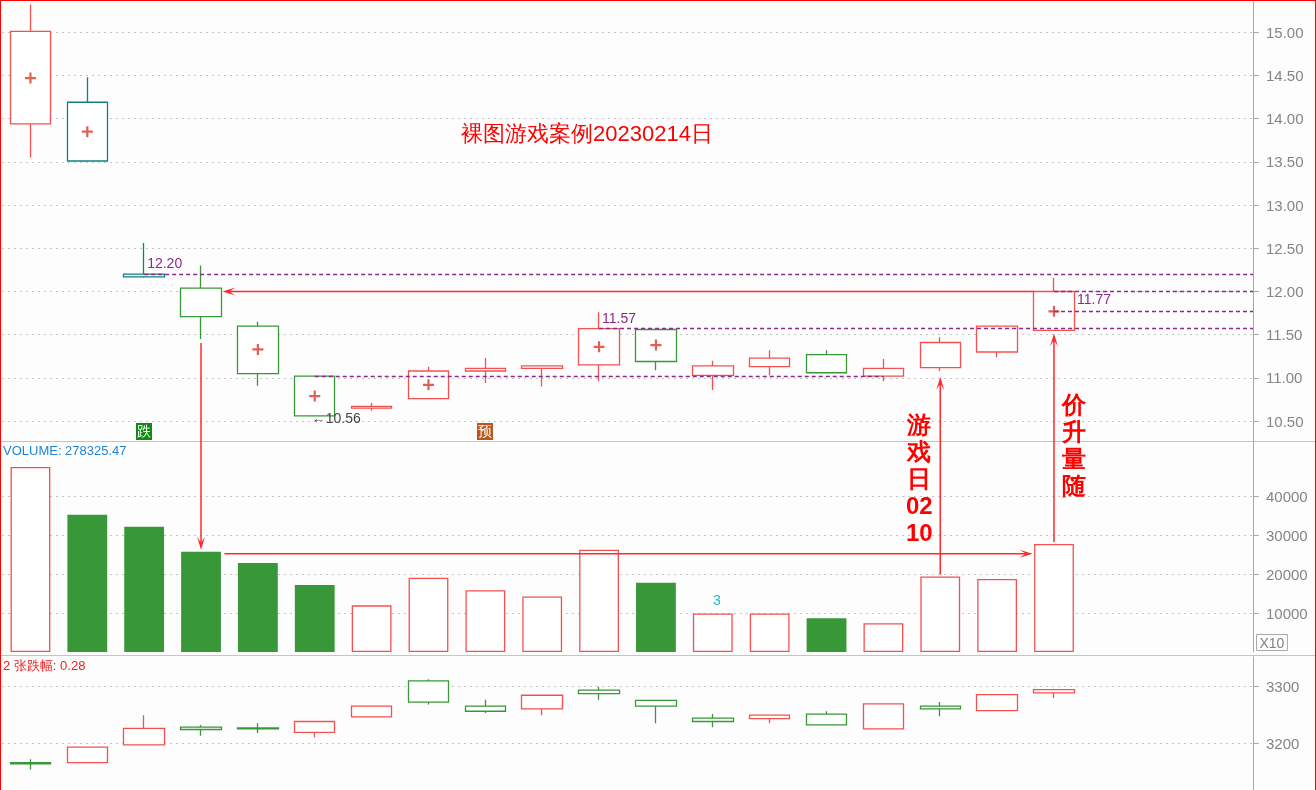  What do you see at coordinates (1285, 32) in the screenshot?
I see `y-tick-label: 15.00` at bounding box center [1285, 32].